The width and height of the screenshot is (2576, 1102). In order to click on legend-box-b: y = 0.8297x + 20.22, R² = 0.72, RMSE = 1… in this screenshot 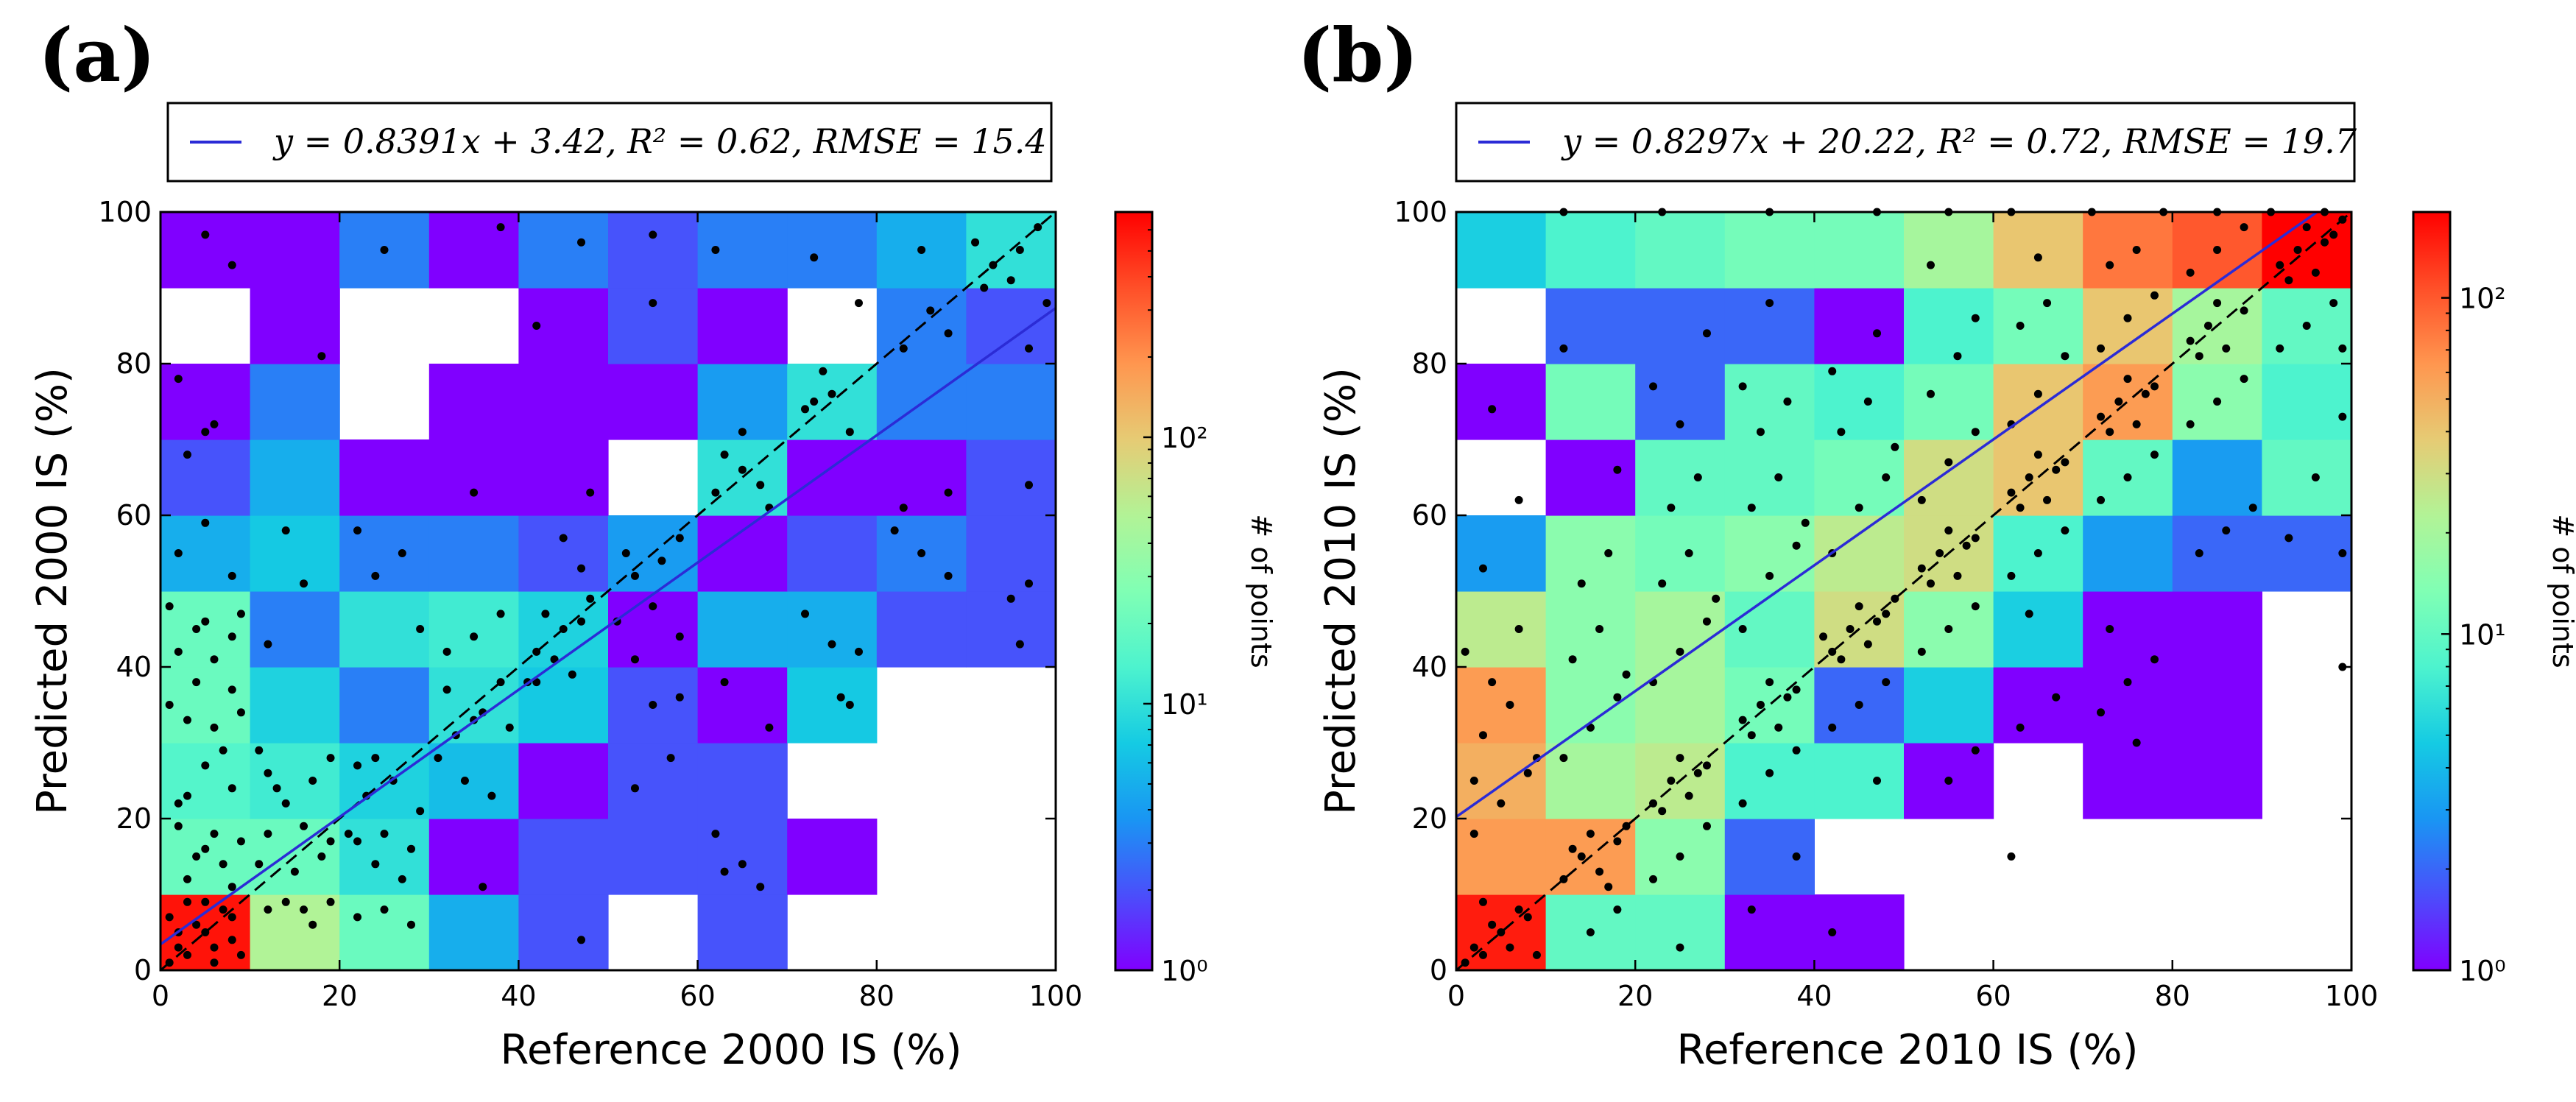, I will do `click(1906, 142)`.